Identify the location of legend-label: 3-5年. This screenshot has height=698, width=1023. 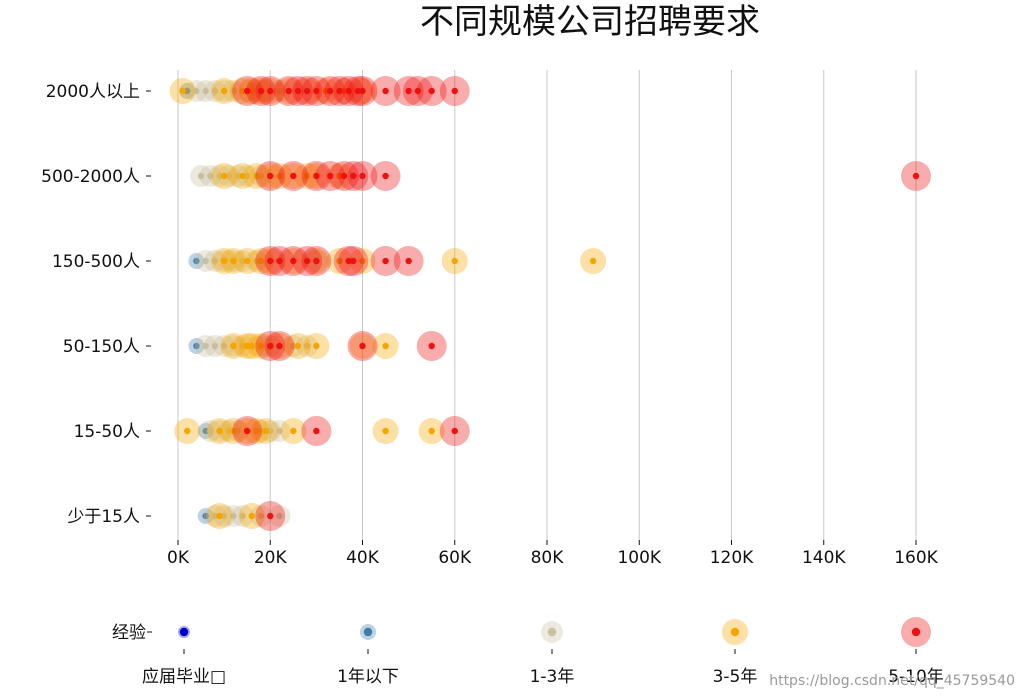
(735, 677).